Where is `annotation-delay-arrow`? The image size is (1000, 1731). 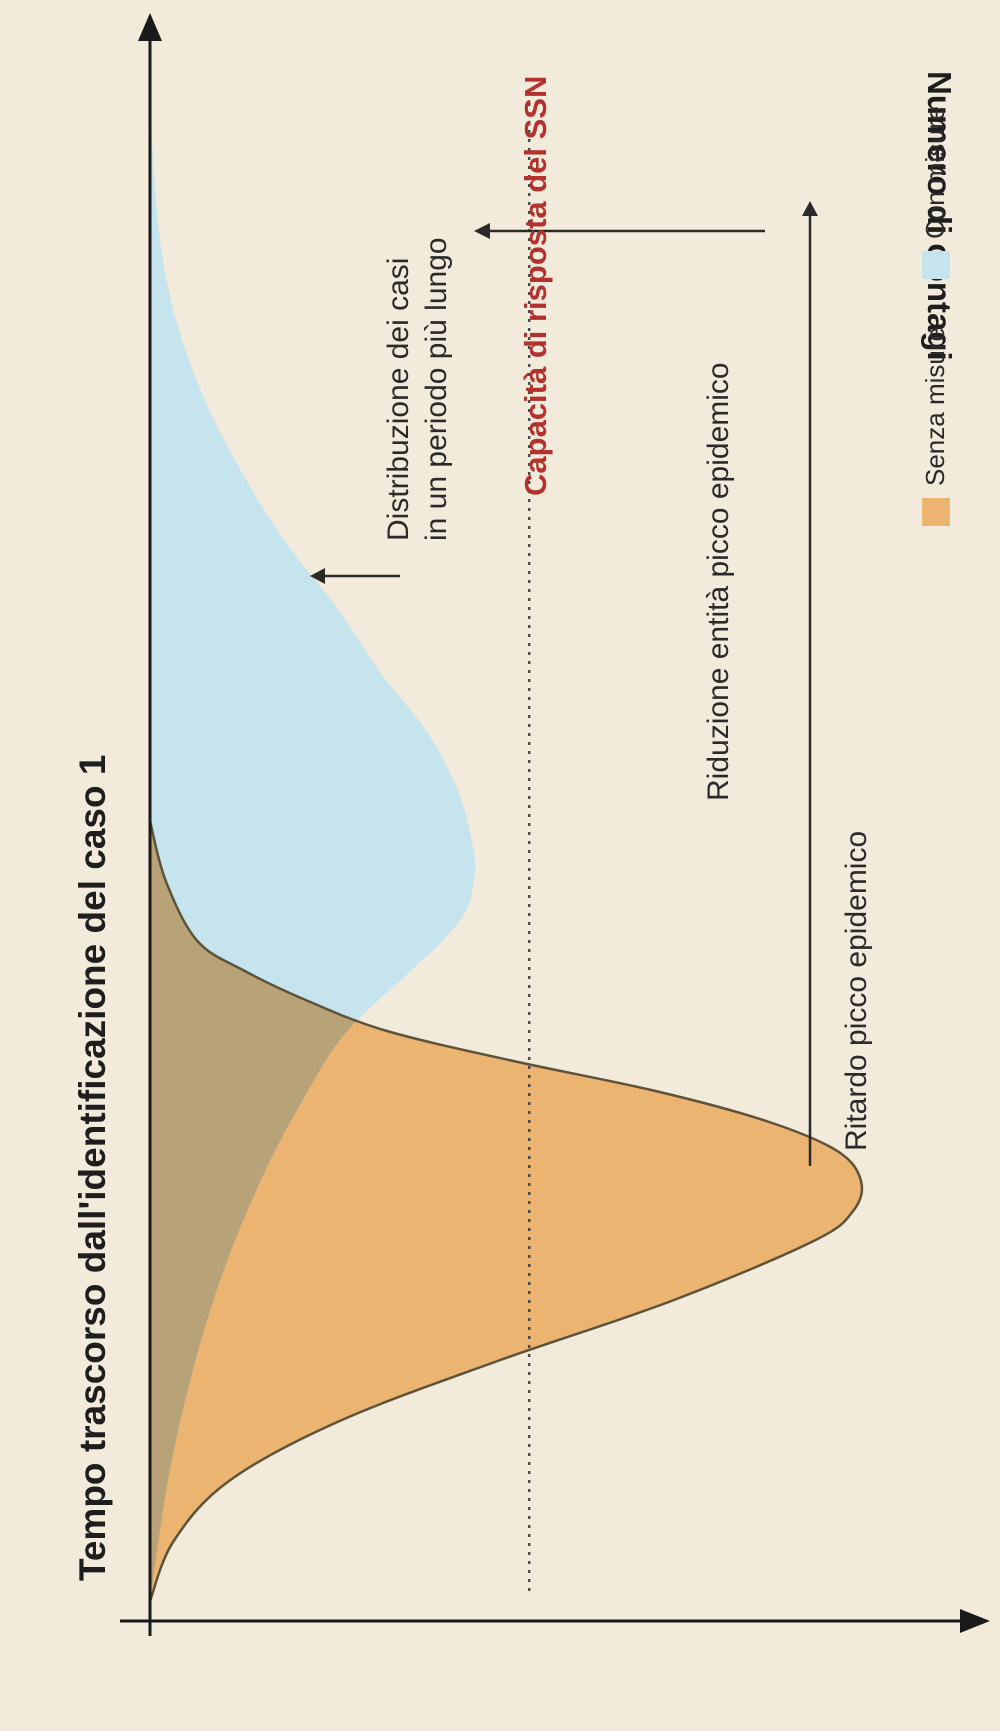 annotation-delay-arrow is located at coordinates (810, 683).